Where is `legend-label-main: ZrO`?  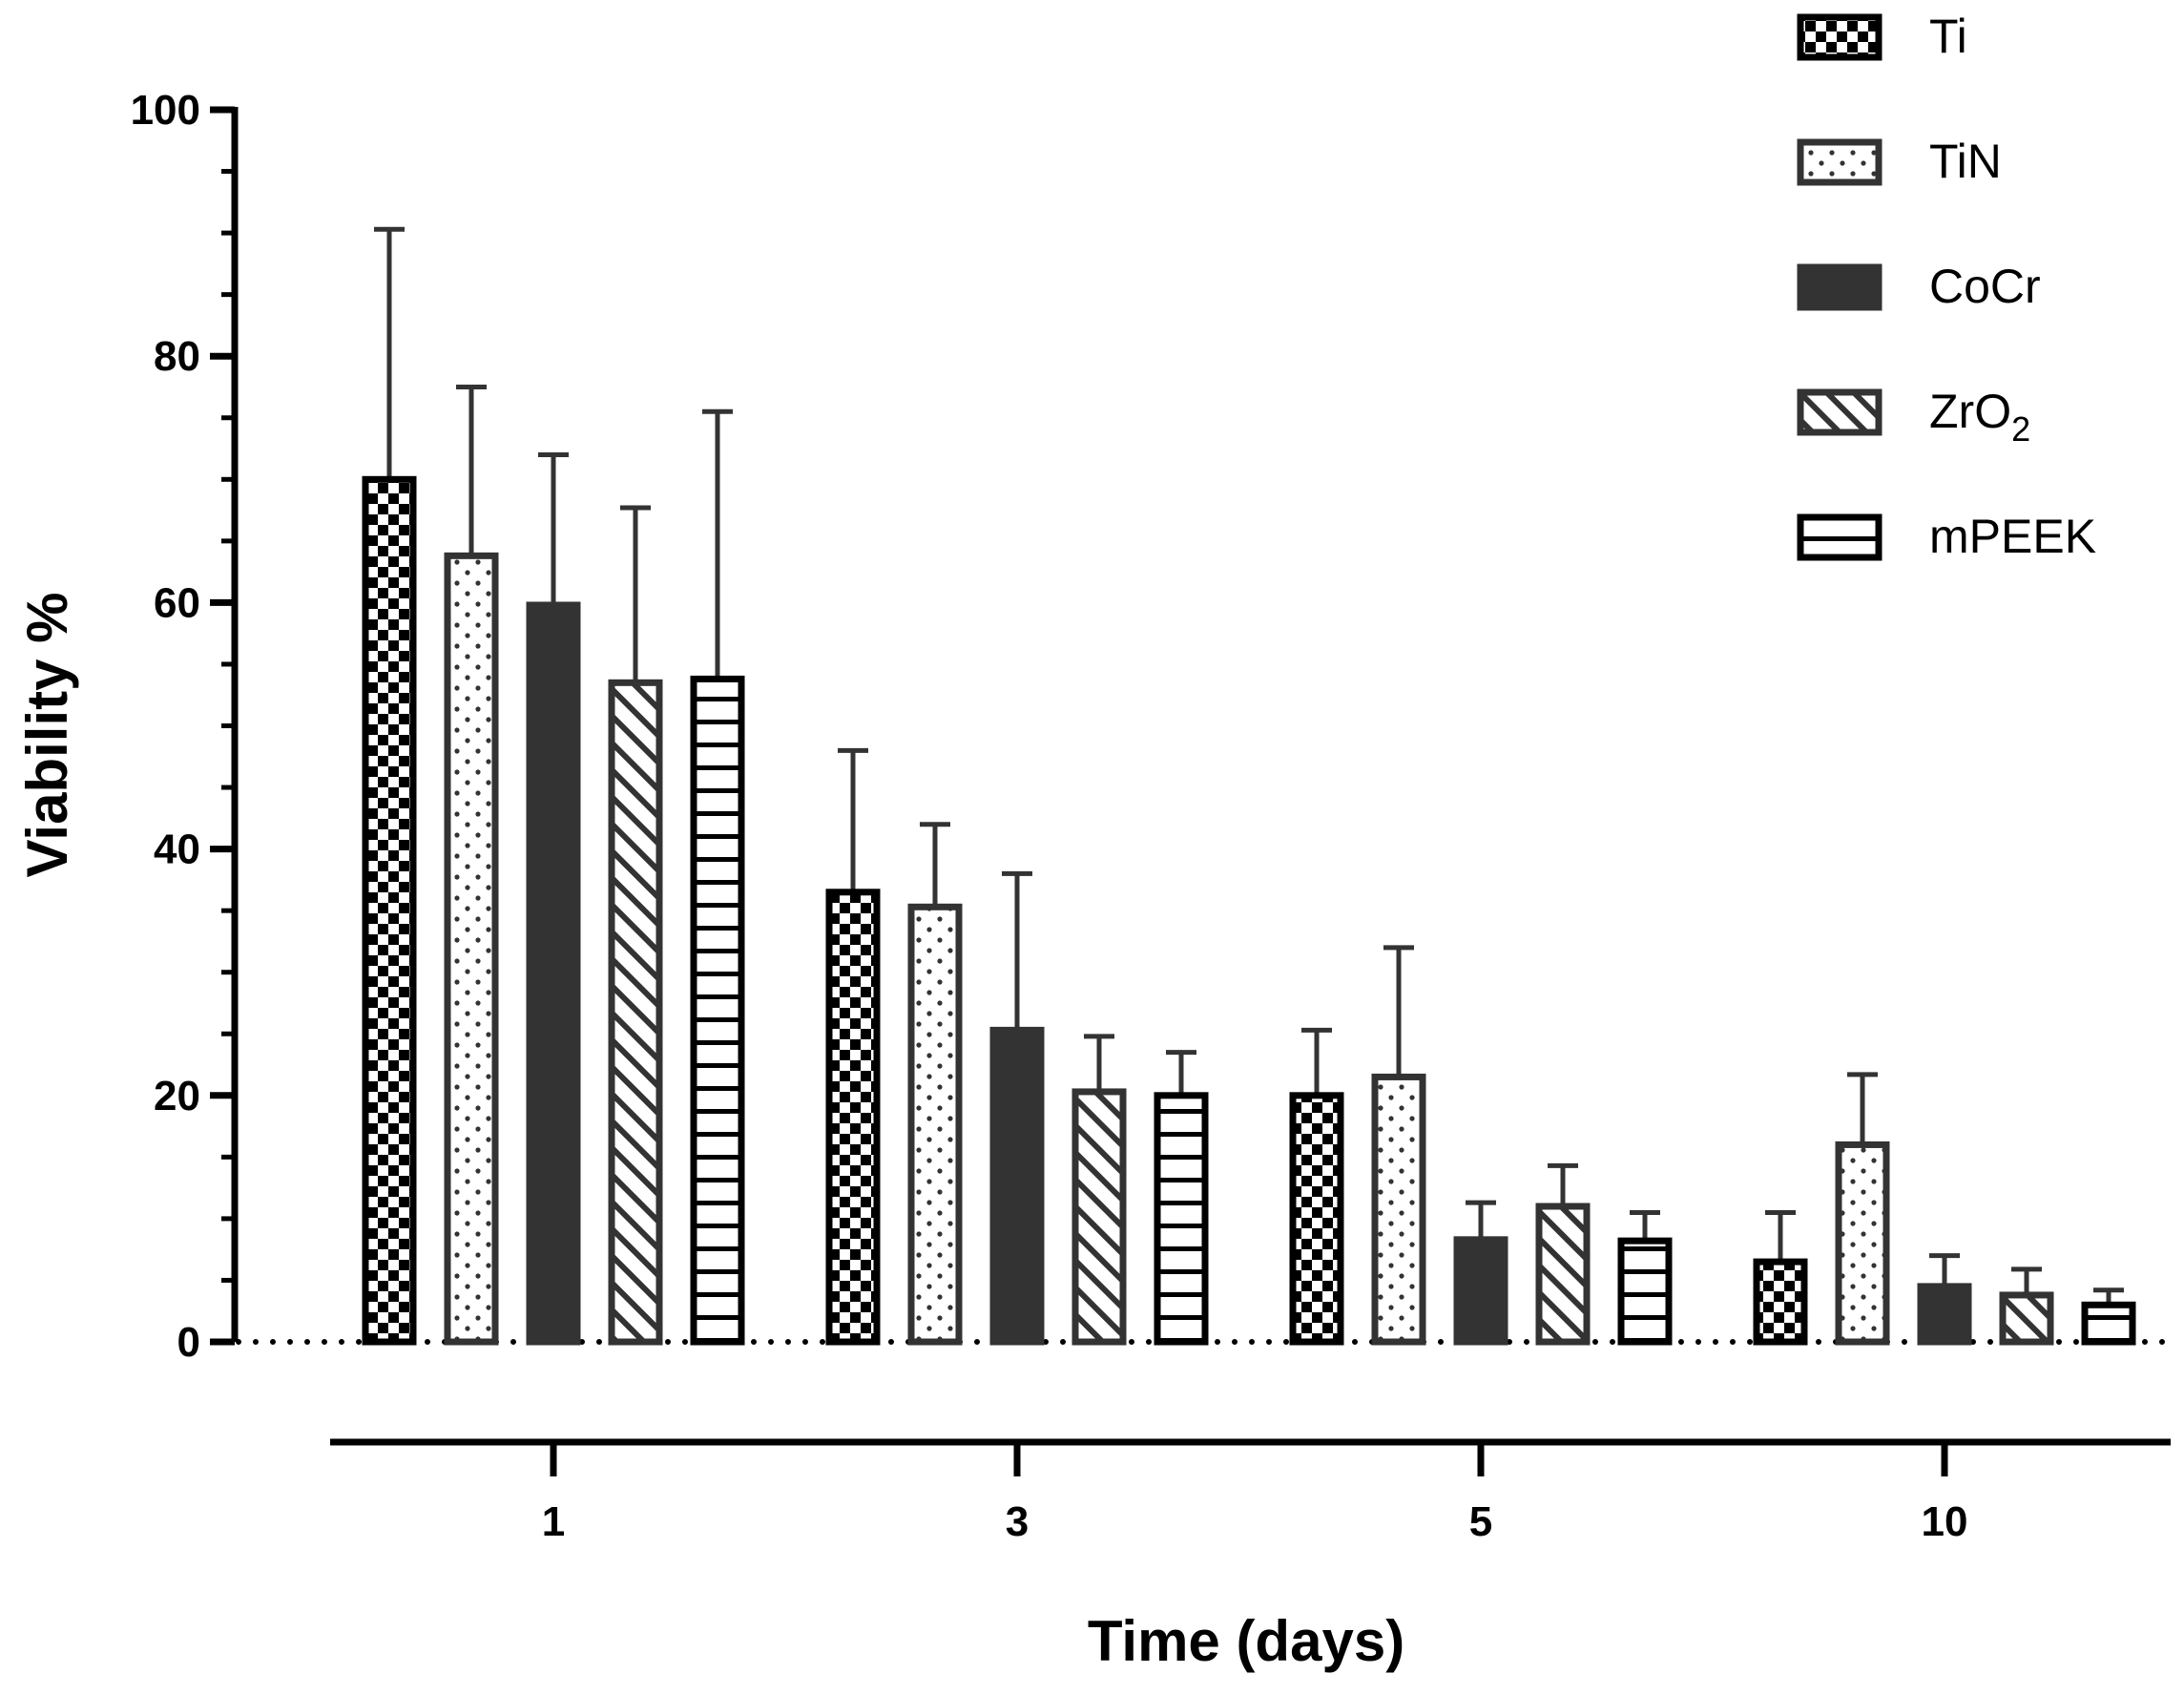 legend-label-main: ZrO is located at coordinates (1970, 411).